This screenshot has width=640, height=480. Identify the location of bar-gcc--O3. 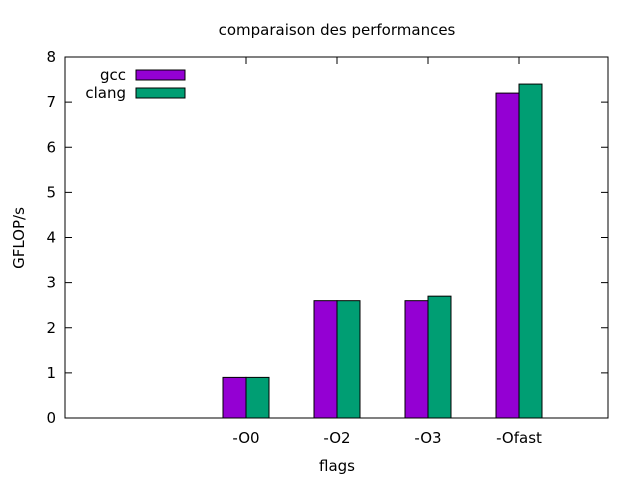
(416, 359).